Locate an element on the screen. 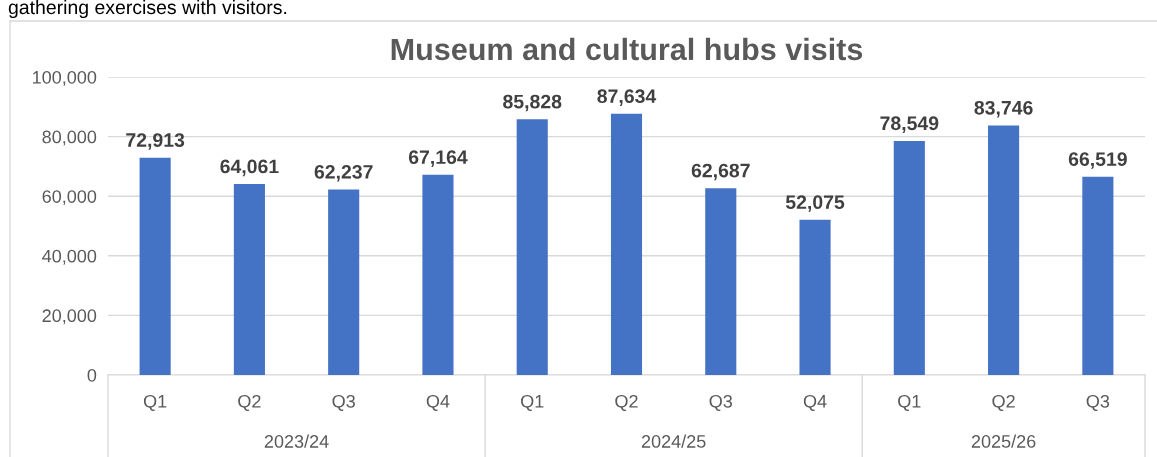 This screenshot has height=457, width=1157. text: 2024/25 is located at coordinates (673, 441).